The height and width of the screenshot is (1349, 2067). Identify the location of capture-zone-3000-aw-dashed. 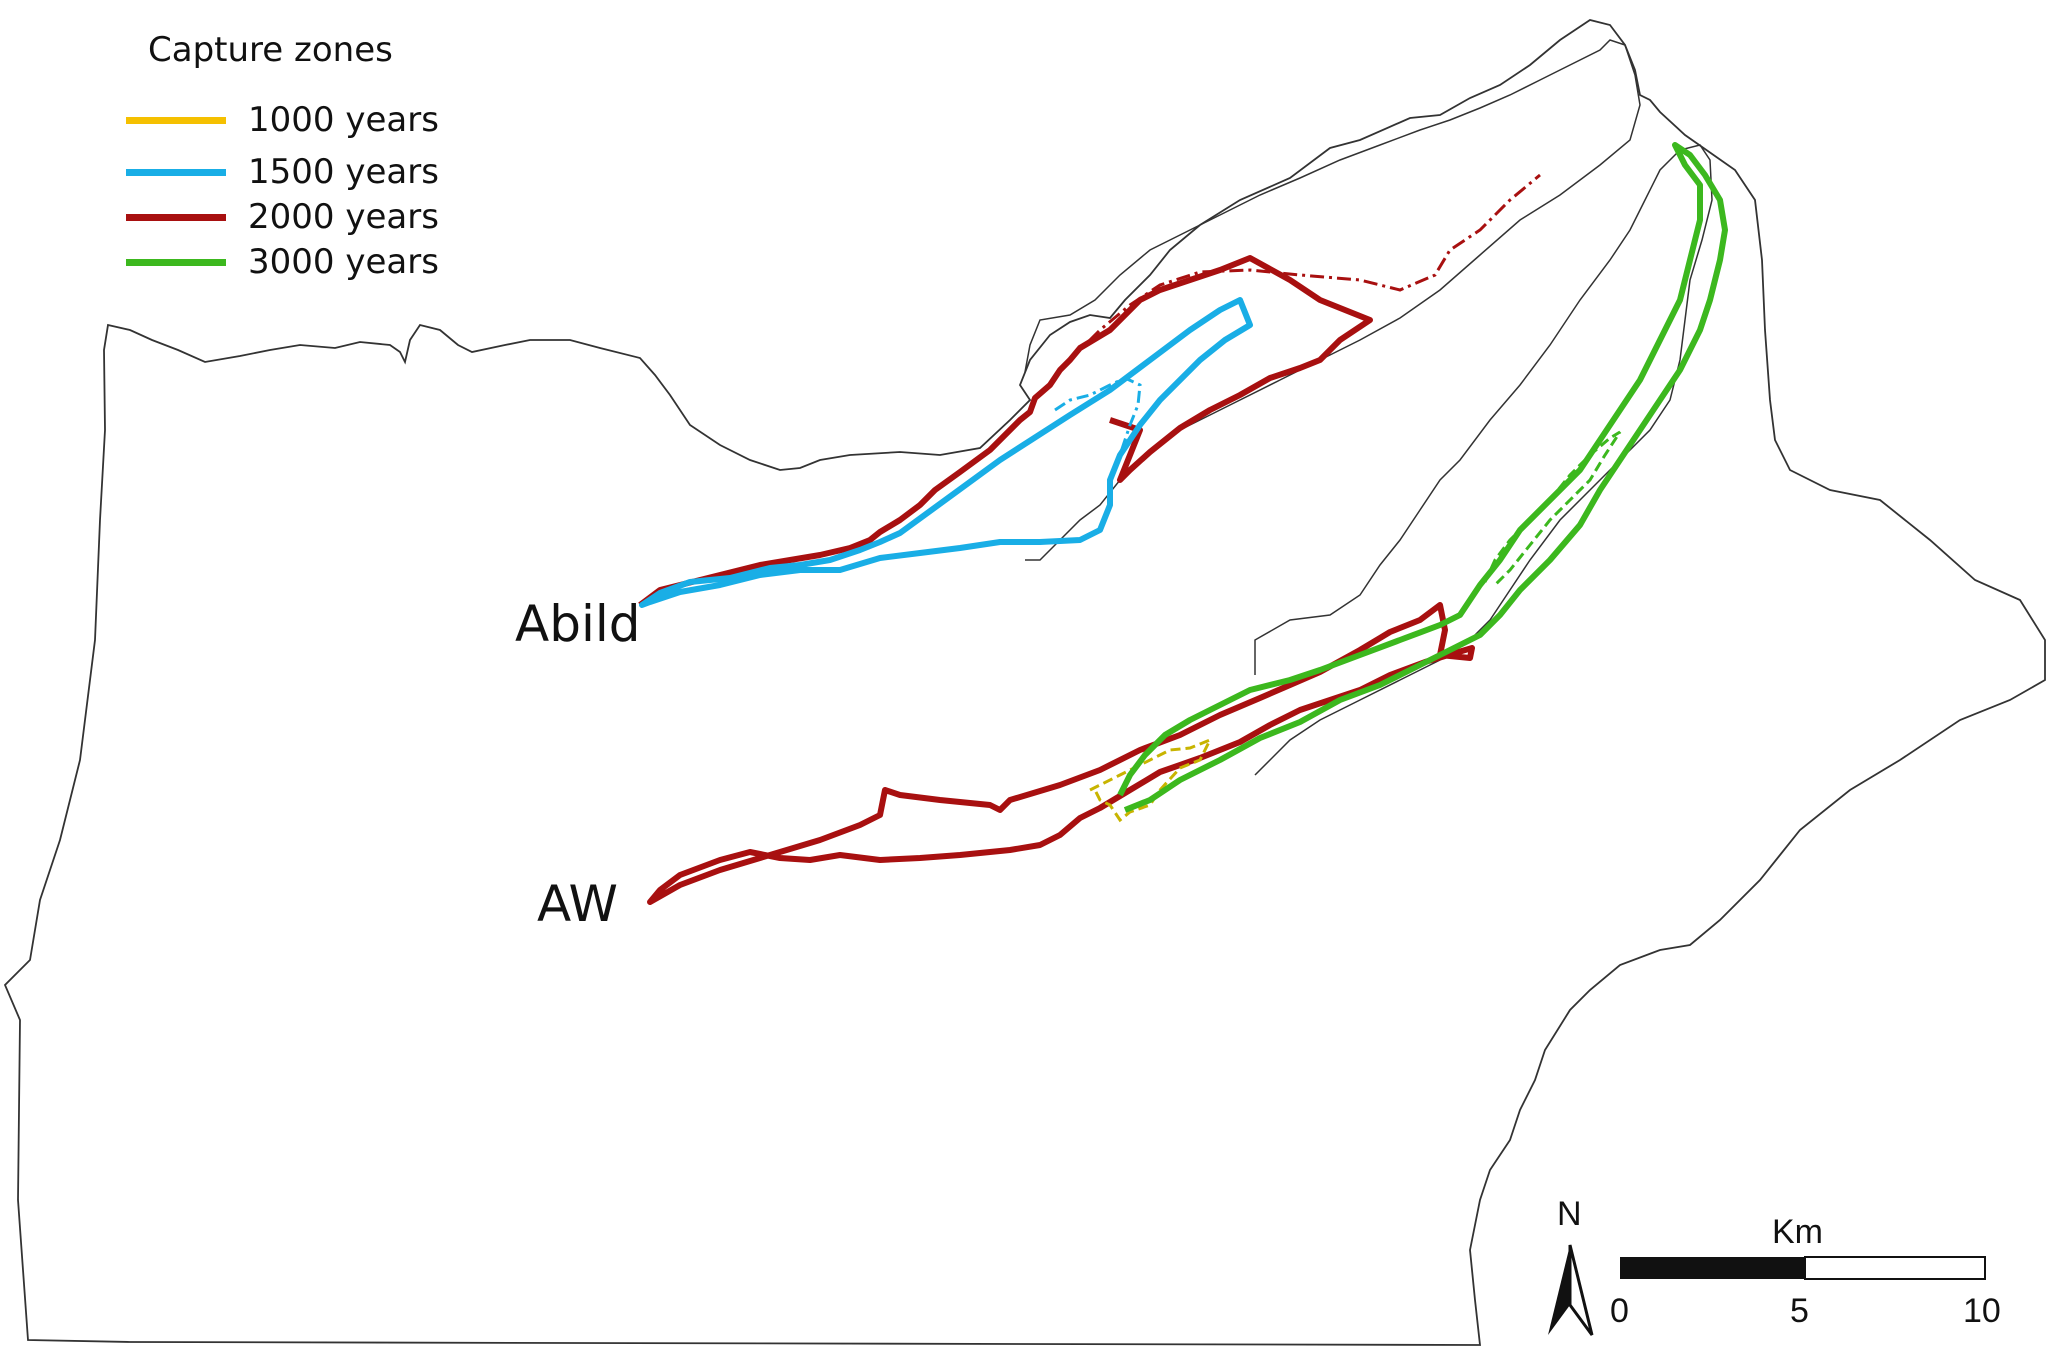
(1552, 508).